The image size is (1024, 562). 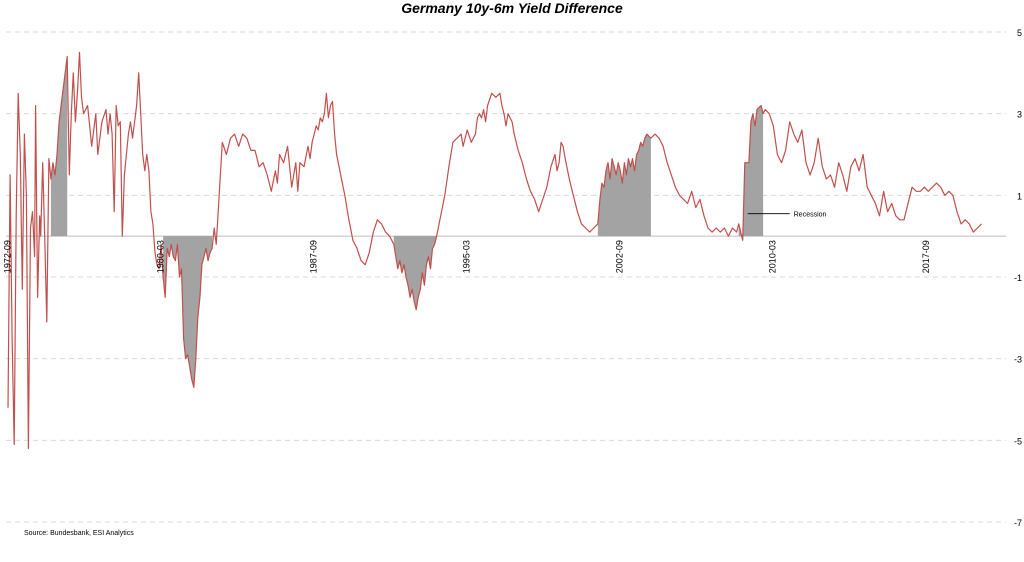 I want to click on x-tick-label: 1972-09, so click(x=7, y=256).